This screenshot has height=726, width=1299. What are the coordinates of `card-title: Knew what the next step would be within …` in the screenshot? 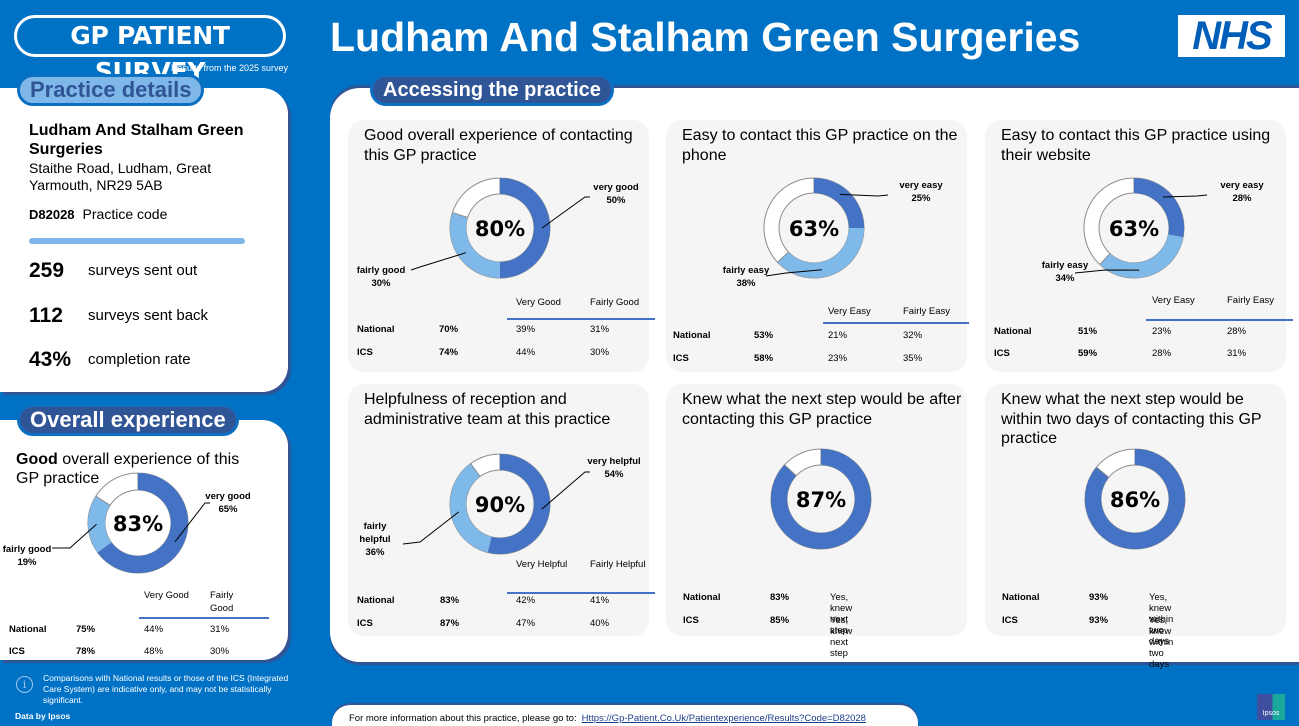 It's located at (1131, 419).